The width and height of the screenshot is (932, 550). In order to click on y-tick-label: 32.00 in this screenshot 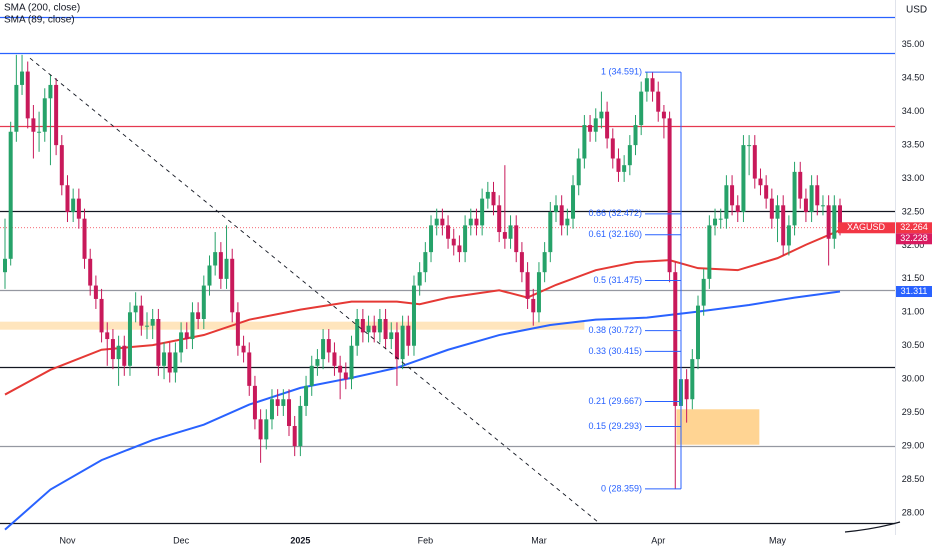, I will do `click(913, 245)`.